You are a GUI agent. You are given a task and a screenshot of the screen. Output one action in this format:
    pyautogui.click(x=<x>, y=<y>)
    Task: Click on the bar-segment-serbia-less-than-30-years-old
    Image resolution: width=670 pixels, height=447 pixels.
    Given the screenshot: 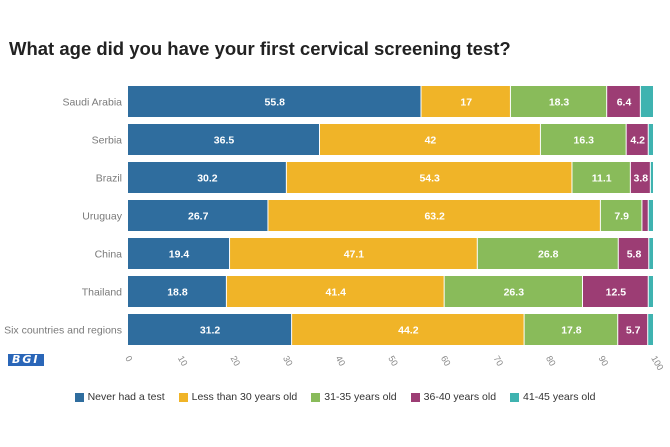 What is the action you would take?
    pyautogui.click(x=429, y=139)
    